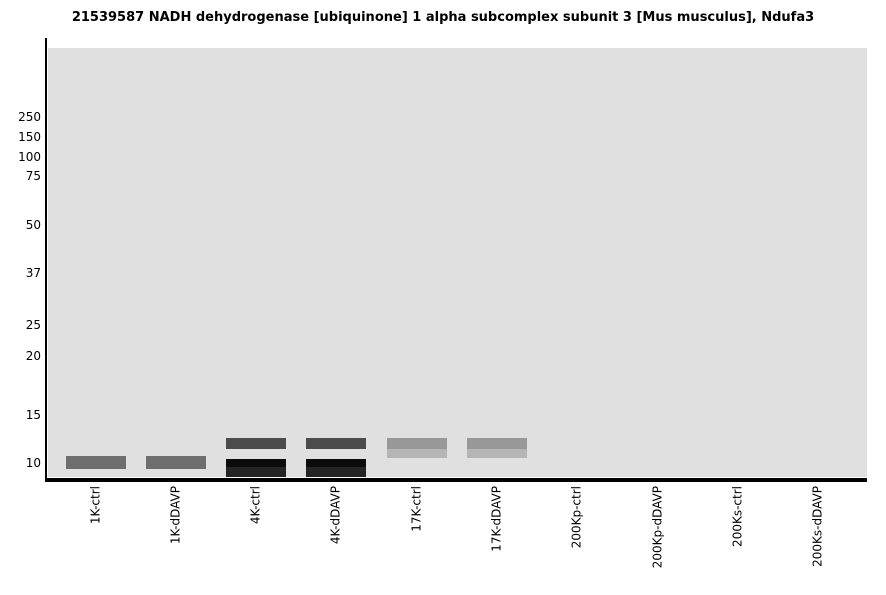 The image size is (886, 595). What do you see at coordinates (33, 225) in the screenshot?
I see `mw-marker-label-50: 50` at bounding box center [33, 225].